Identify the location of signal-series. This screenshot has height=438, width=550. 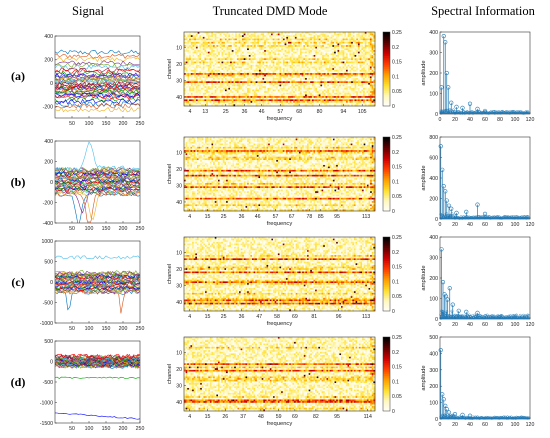
(97, 73).